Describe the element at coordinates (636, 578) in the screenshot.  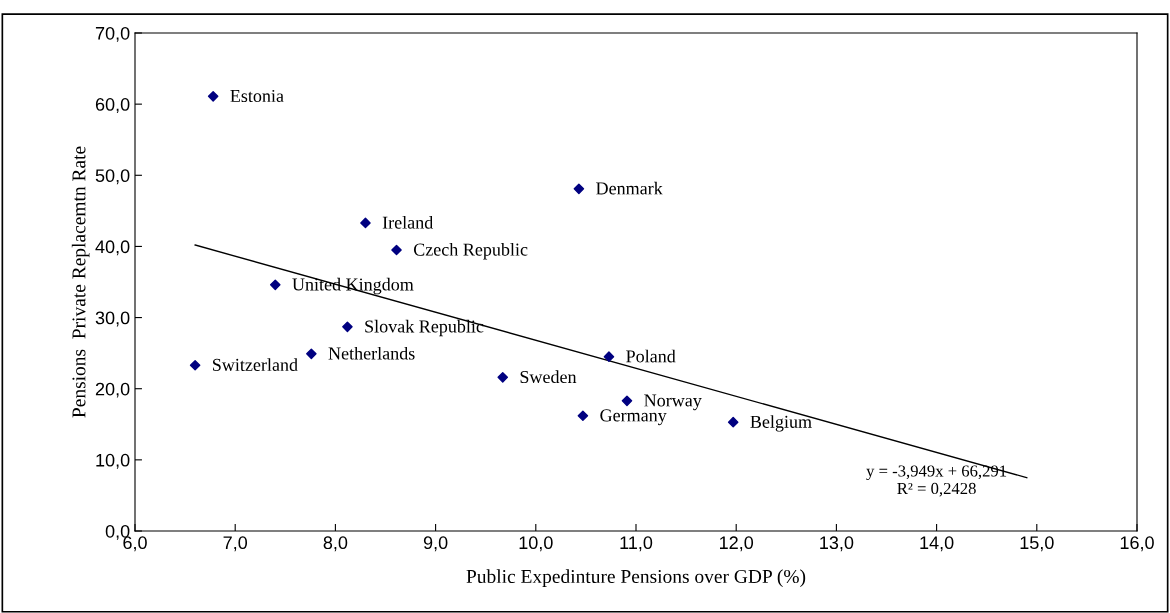
I see `x-axis-title: Public Expedinture Pensions over GDP (%)` at that location.